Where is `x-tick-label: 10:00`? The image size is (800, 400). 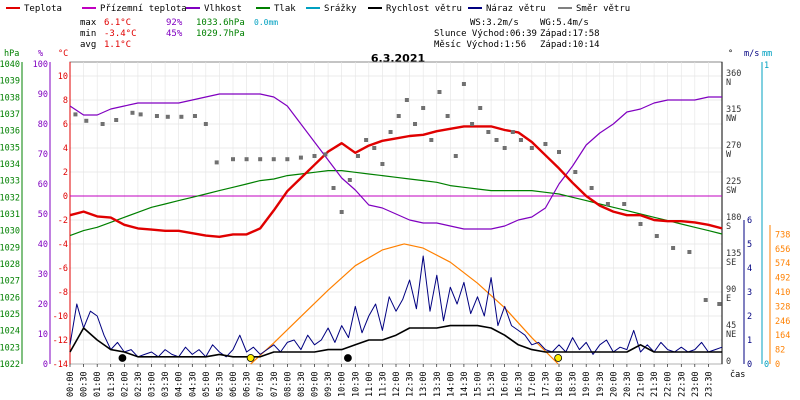
x-tick-label: 10:00 is located at coordinates (343, 384).